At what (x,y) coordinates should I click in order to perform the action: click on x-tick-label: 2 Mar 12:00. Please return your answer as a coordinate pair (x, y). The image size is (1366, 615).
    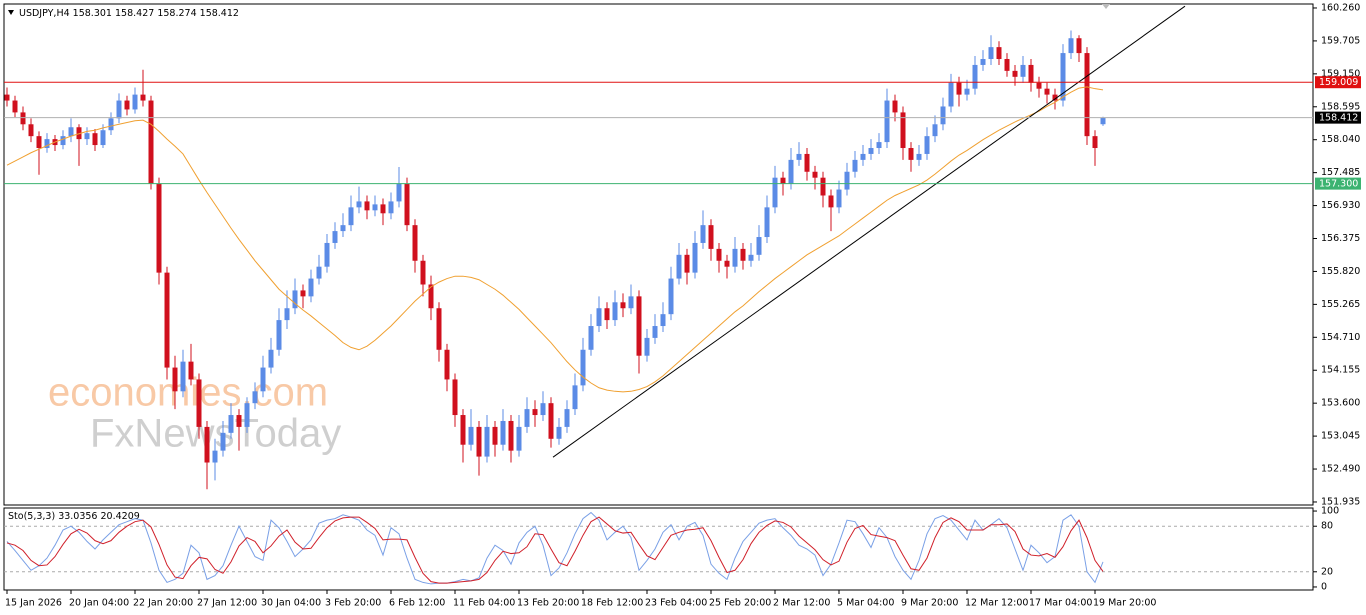
    Looking at the image, I should click on (801, 603).